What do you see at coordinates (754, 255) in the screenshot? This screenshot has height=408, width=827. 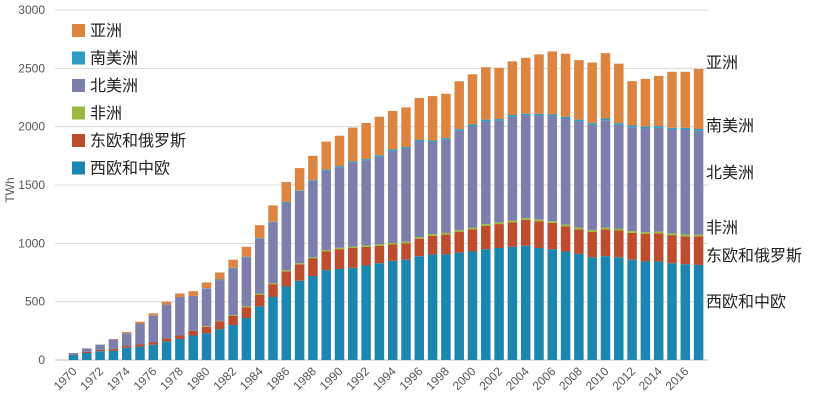 I see `series-end-label: 东欧和俄罗斯` at bounding box center [754, 255].